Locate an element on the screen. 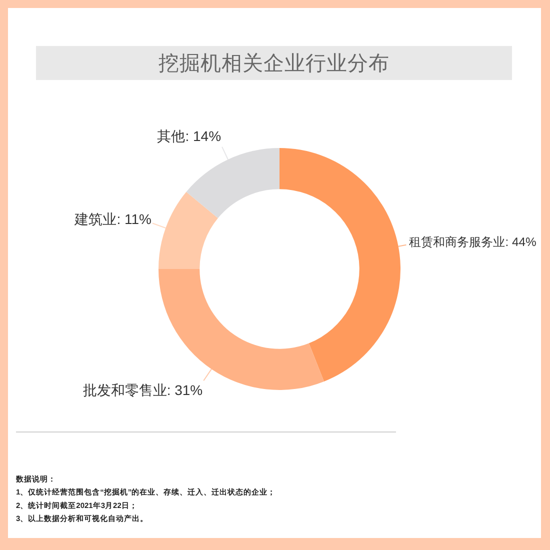  title: 挖掘机相关企业行业分布 is located at coordinates (274, 63).